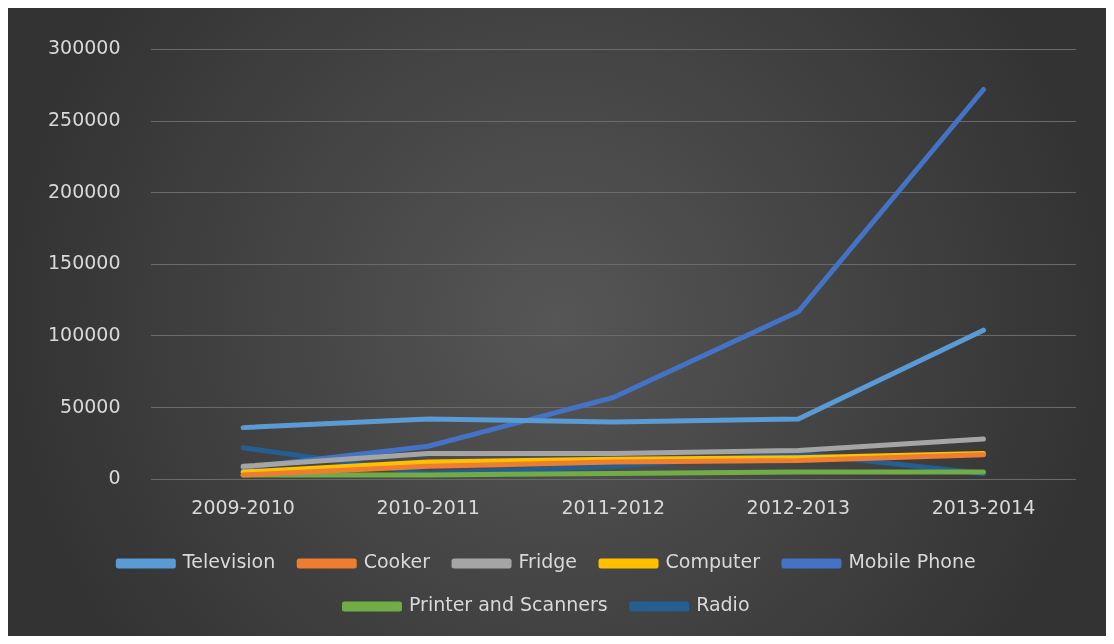 The width and height of the screenshot is (1114, 644). What do you see at coordinates (713, 561) in the screenshot?
I see `legend-label: Computer` at bounding box center [713, 561].